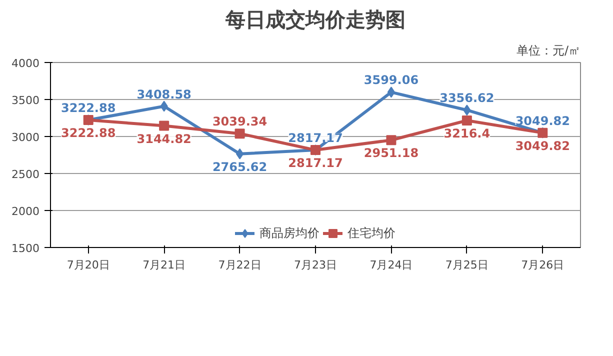 This screenshot has height=356, width=613. What do you see at coordinates (467, 98) in the screenshot?
I see `data-label: 3356.62` at bounding box center [467, 98].